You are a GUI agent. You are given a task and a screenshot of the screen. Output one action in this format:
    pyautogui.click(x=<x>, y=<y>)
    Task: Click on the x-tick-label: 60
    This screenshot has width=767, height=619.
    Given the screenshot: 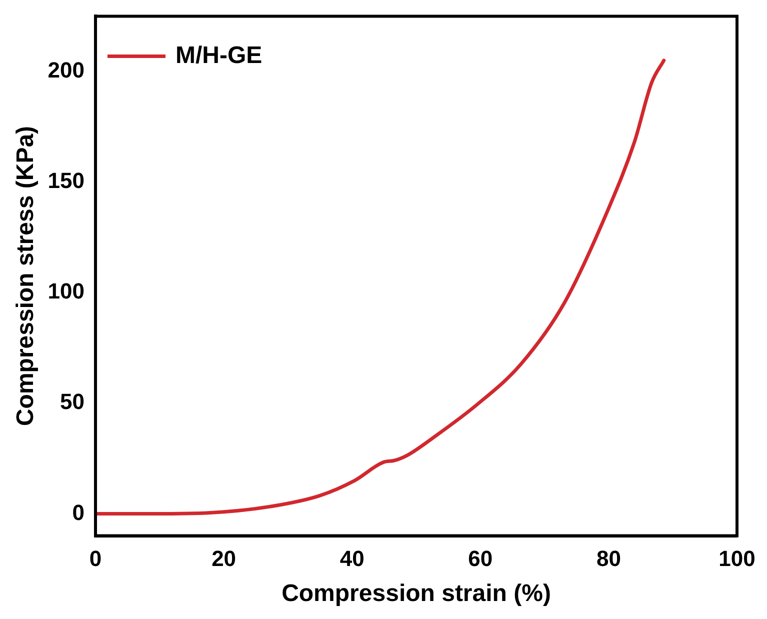 What is the action you would take?
    pyautogui.click(x=480, y=559)
    